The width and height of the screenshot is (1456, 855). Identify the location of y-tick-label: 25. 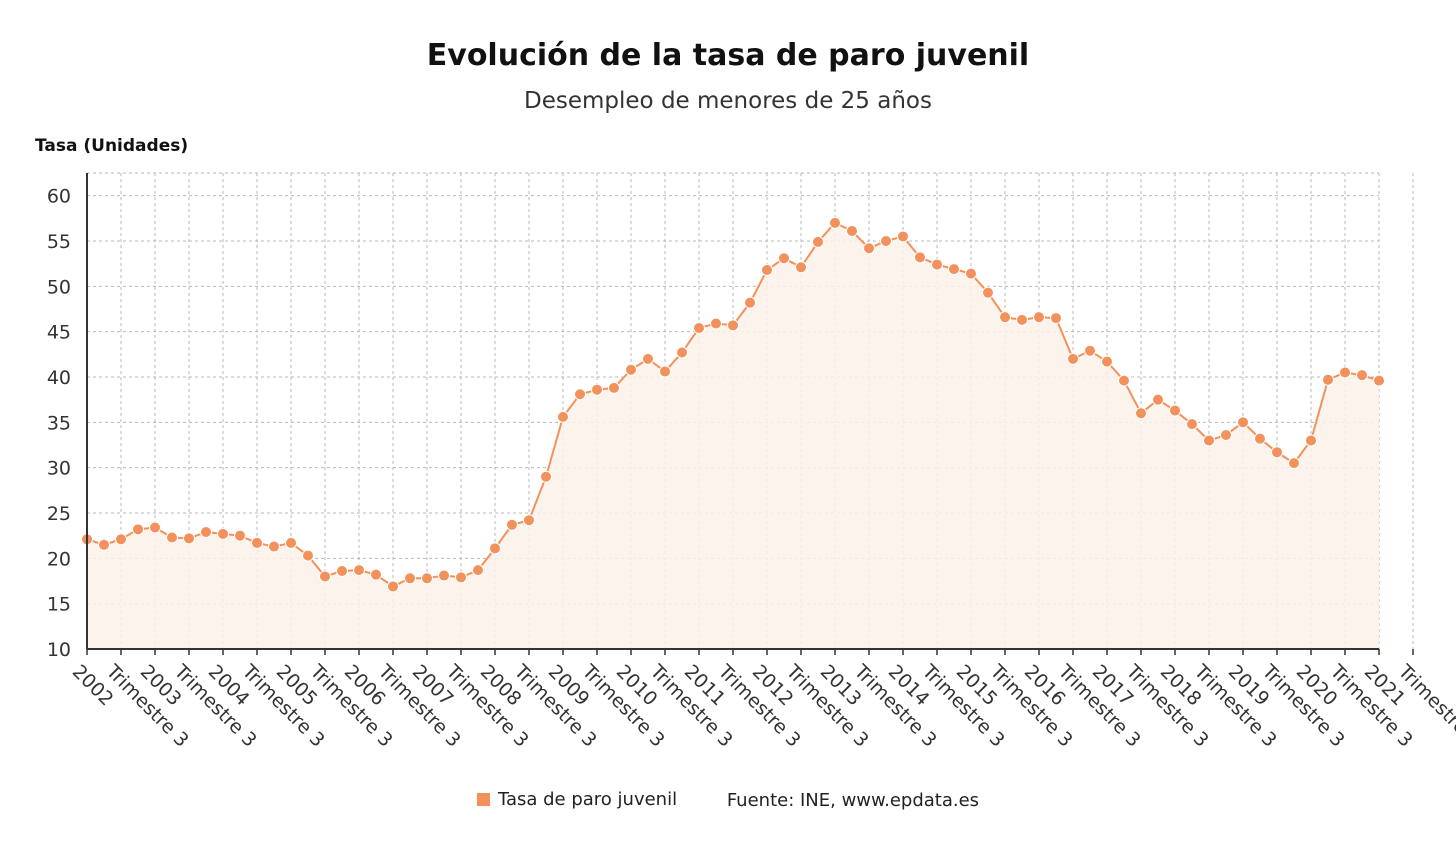
(59, 514).